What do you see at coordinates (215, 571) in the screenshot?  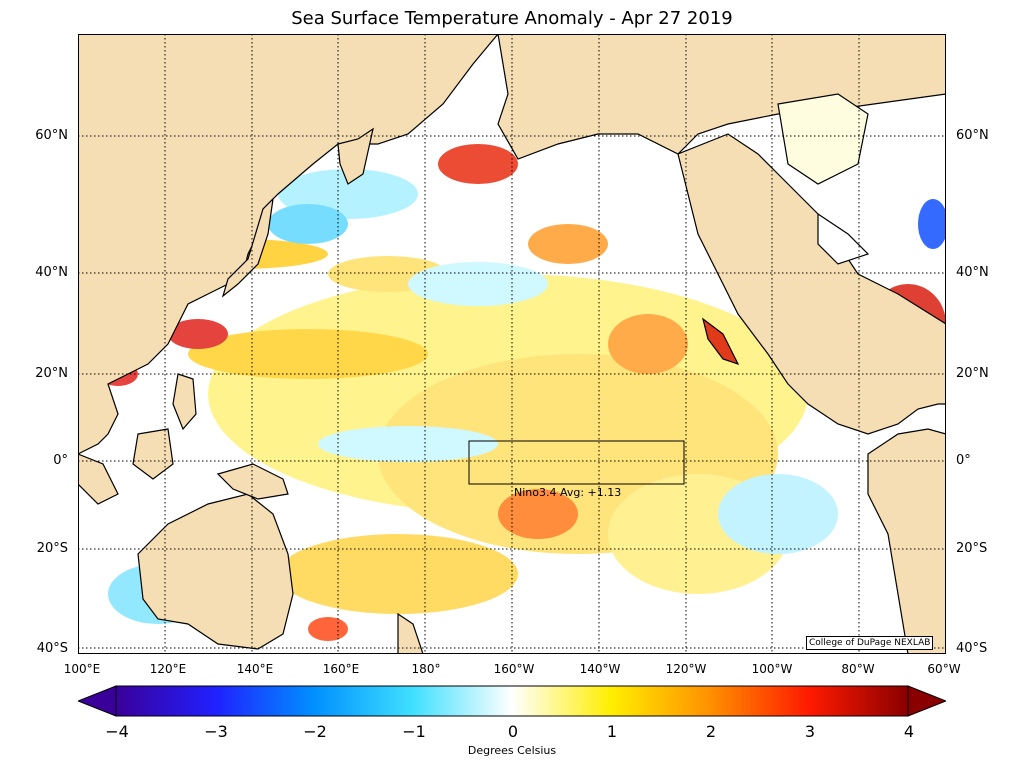 I see `australia-land` at bounding box center [215, 571].